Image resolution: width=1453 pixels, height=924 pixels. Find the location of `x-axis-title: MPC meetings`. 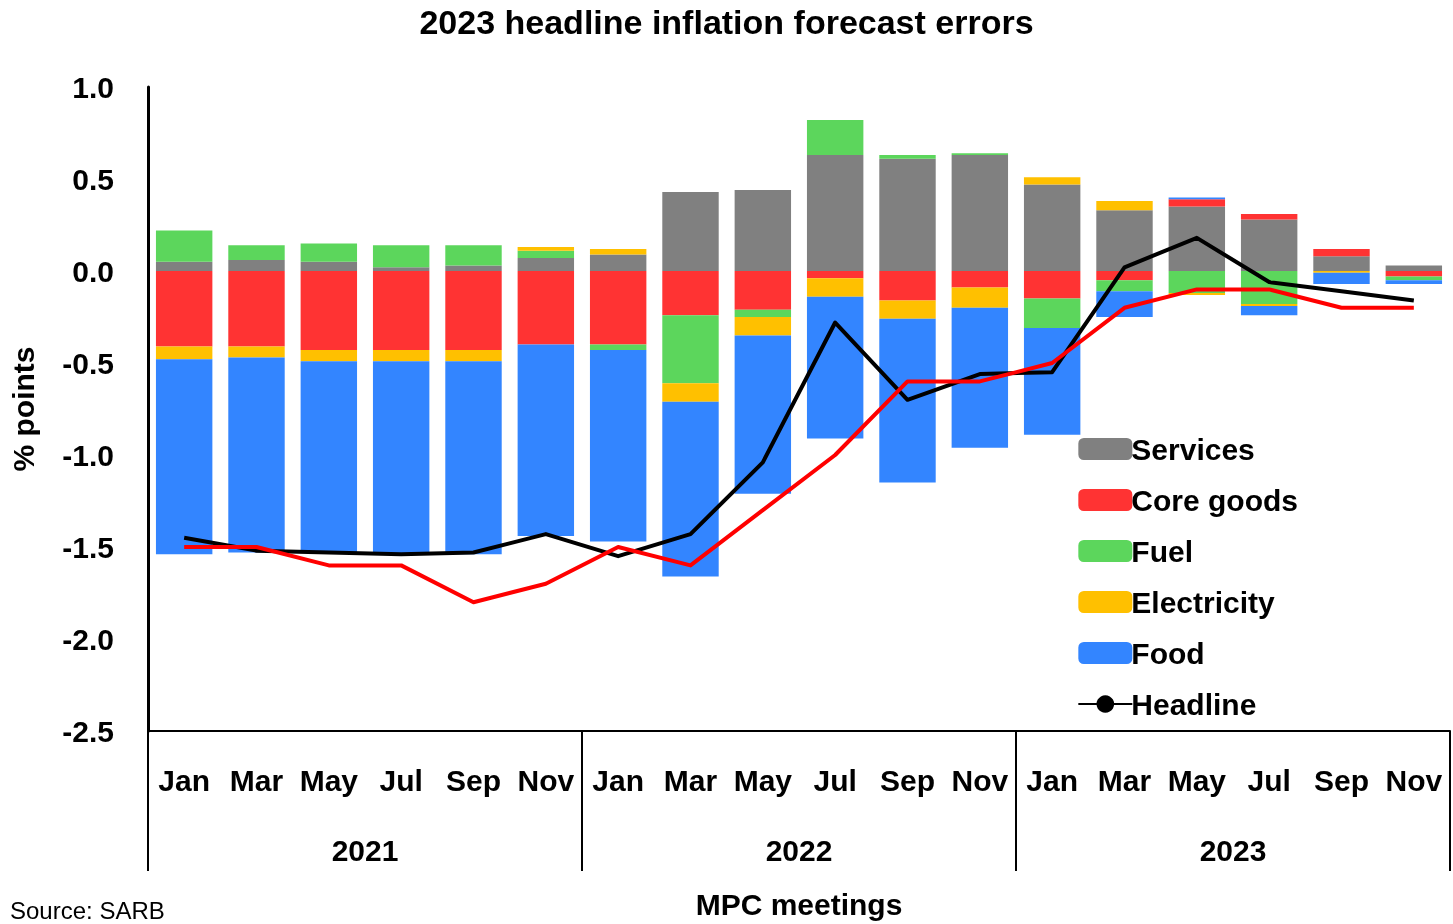

x-axis-title: MPC meetings is located at coordinates (799, 904).